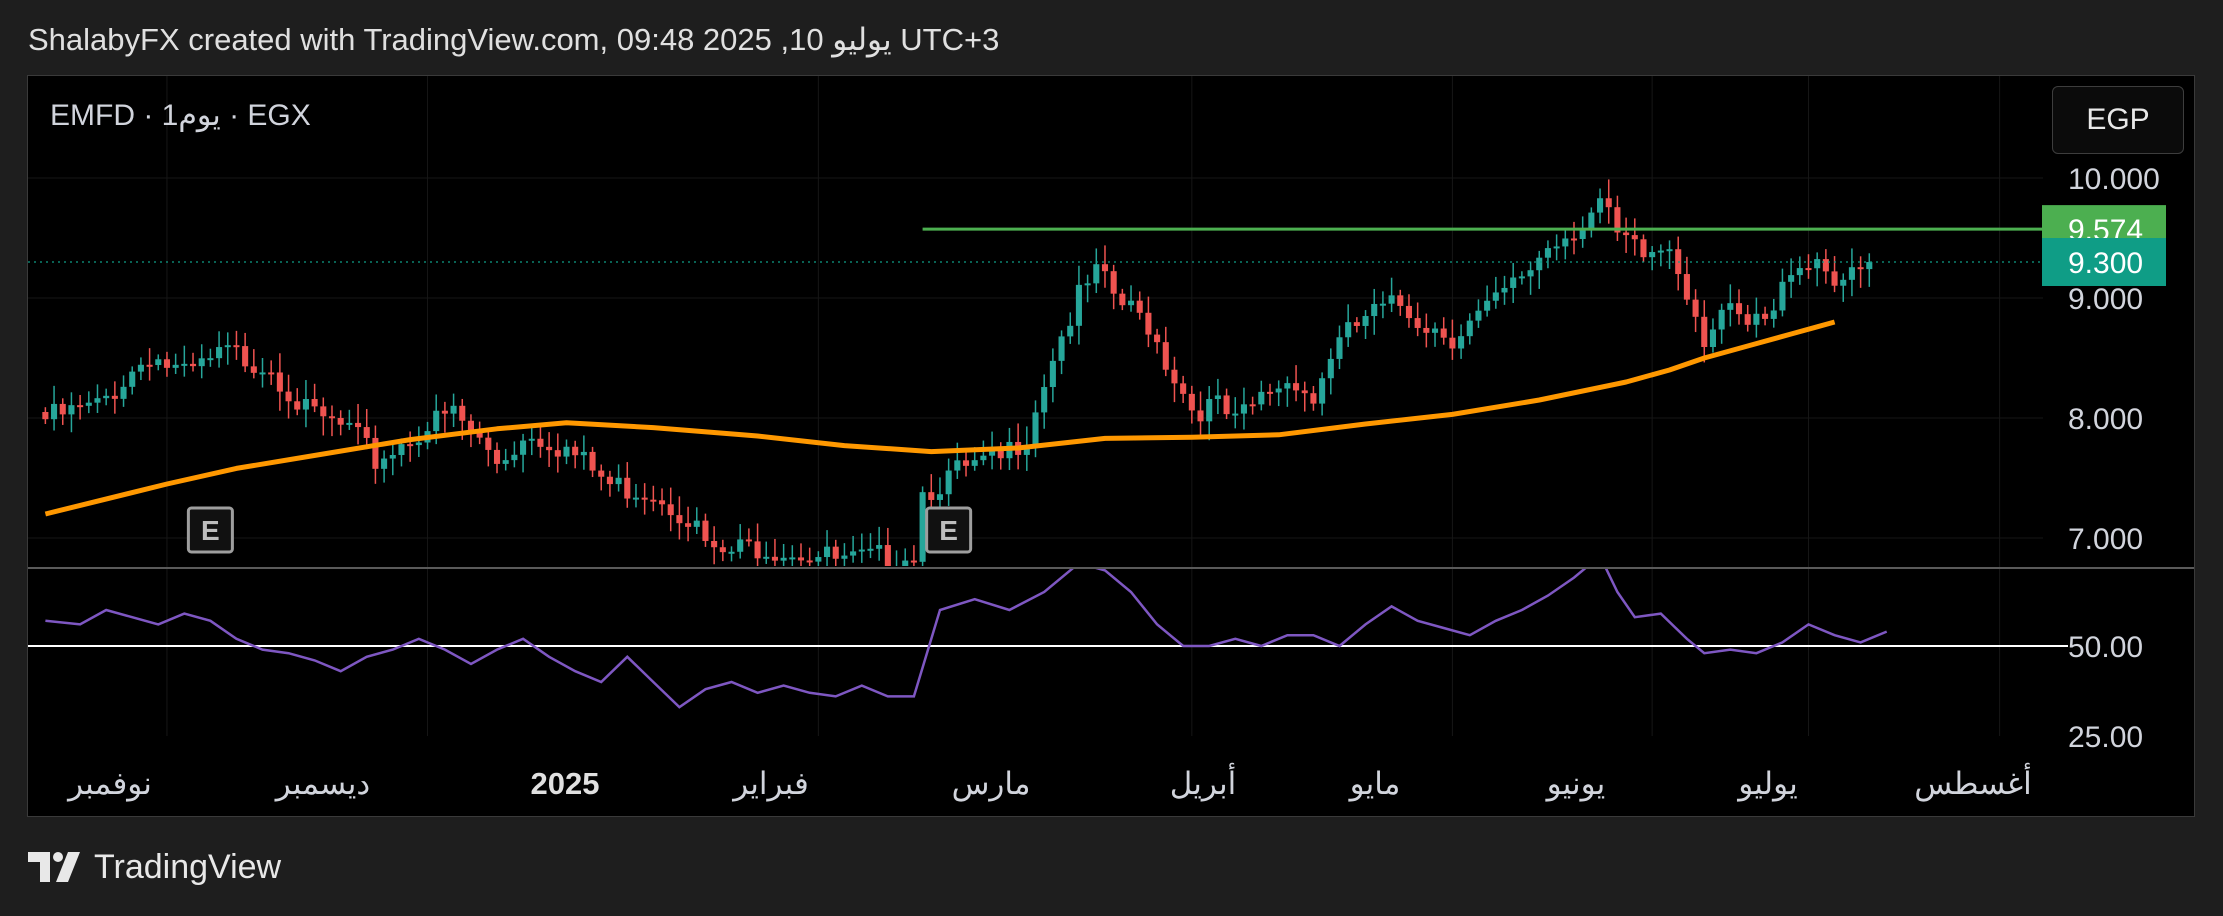  I want to click on time-axis-label-6: مايو, so click(1374, 784).